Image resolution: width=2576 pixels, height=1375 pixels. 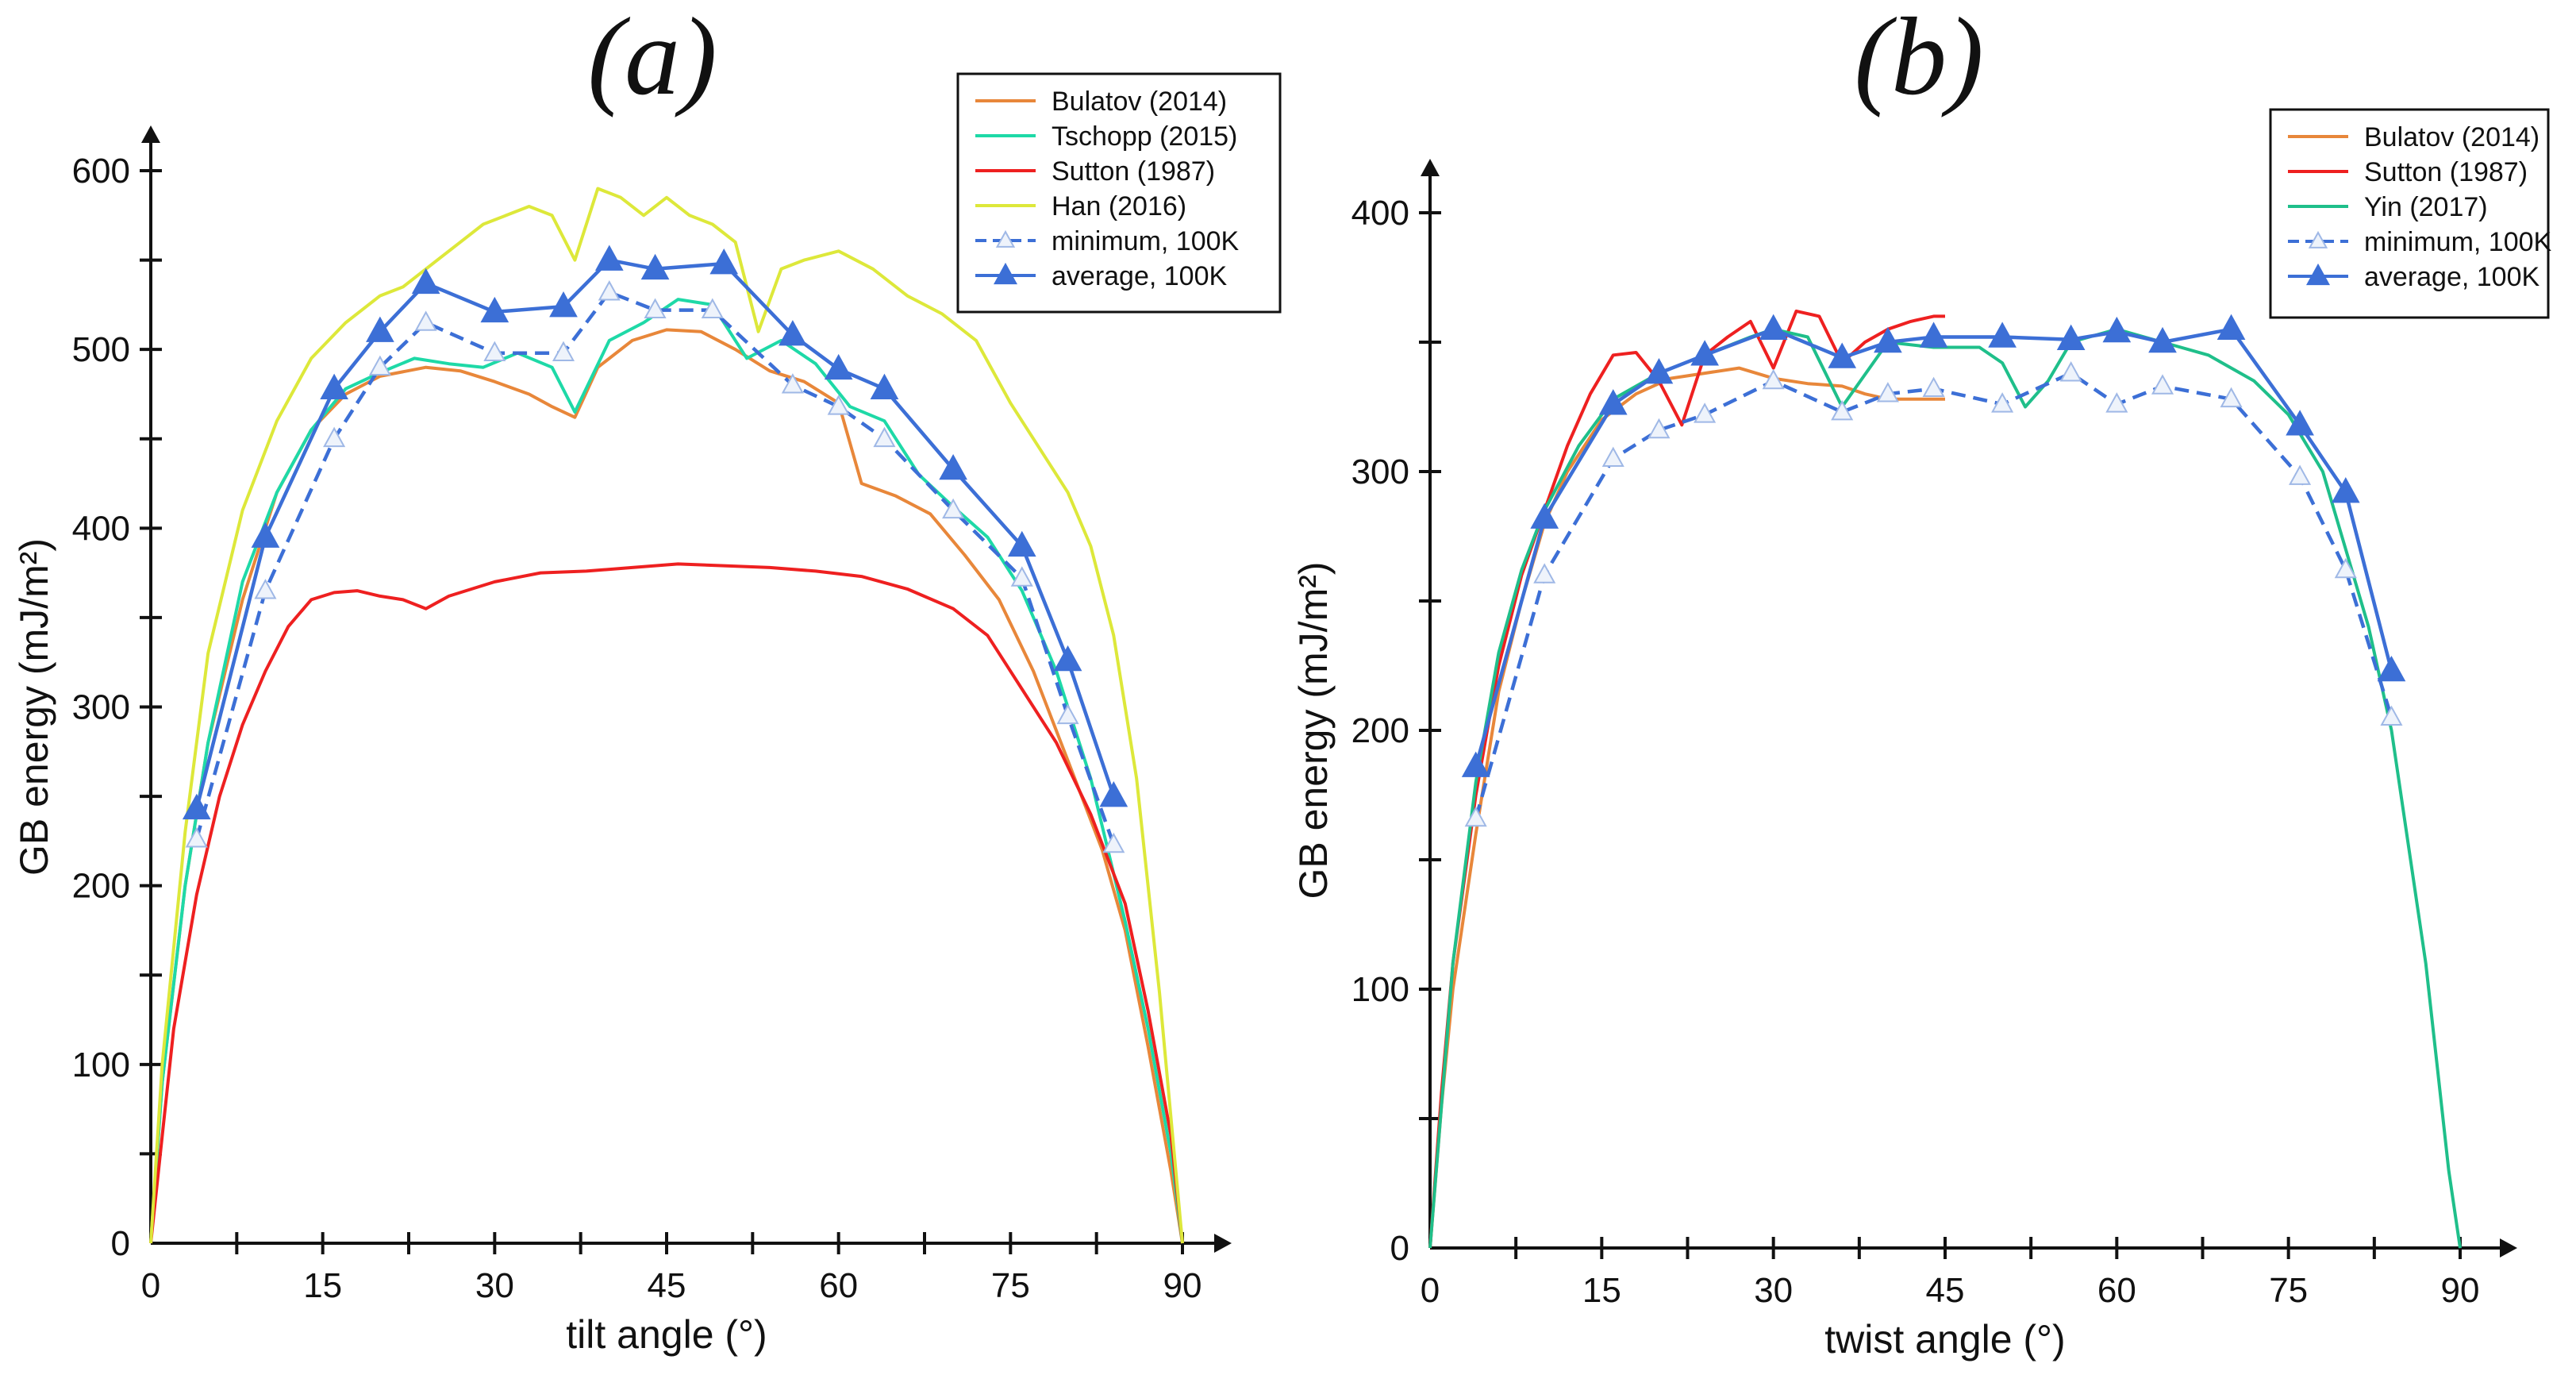 I want to click on x-tick-label: 0, so click(x=1430, y=1290).